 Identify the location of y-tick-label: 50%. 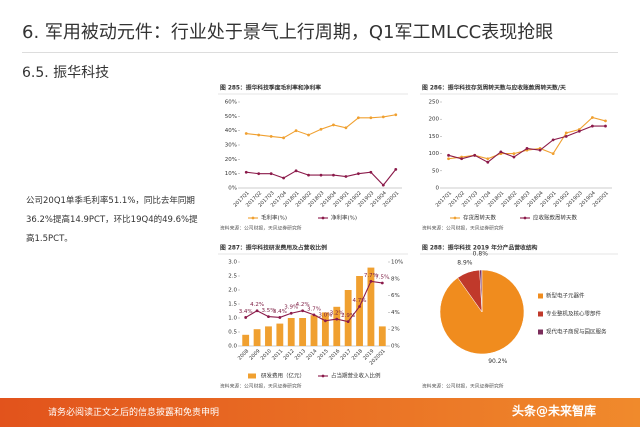
(231, 117).